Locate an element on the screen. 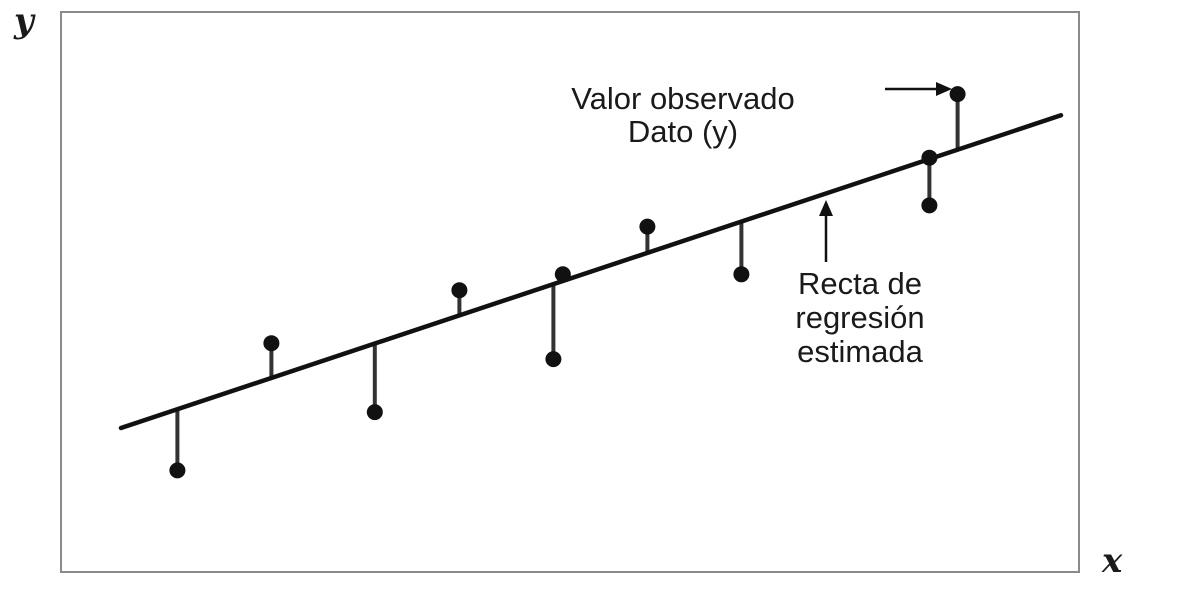  regression-label-line2: regresión is located at coordinates (859, 317).